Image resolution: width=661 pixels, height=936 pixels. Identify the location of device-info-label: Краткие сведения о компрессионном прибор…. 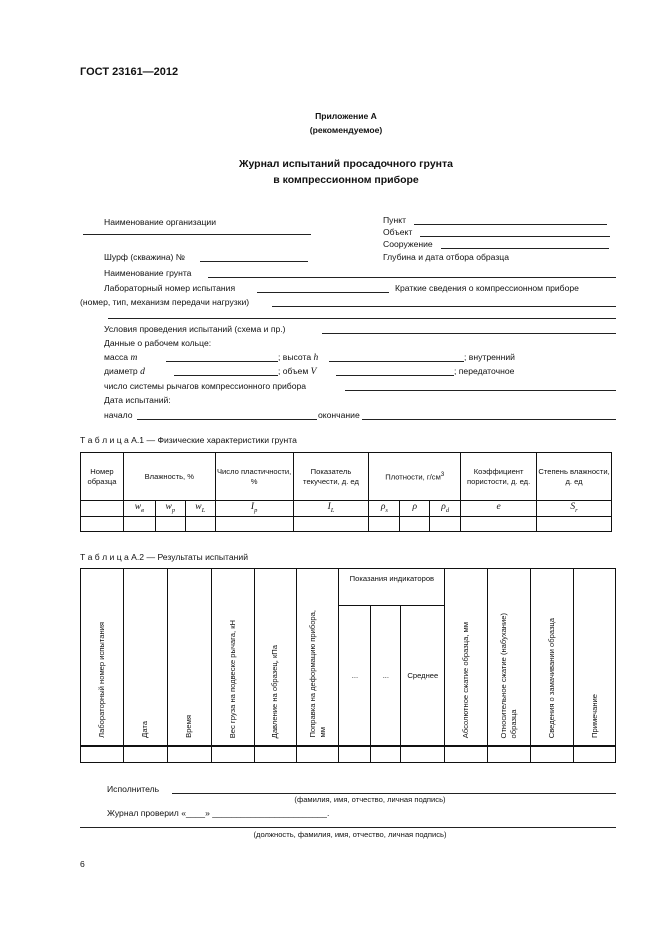
(487, 288).